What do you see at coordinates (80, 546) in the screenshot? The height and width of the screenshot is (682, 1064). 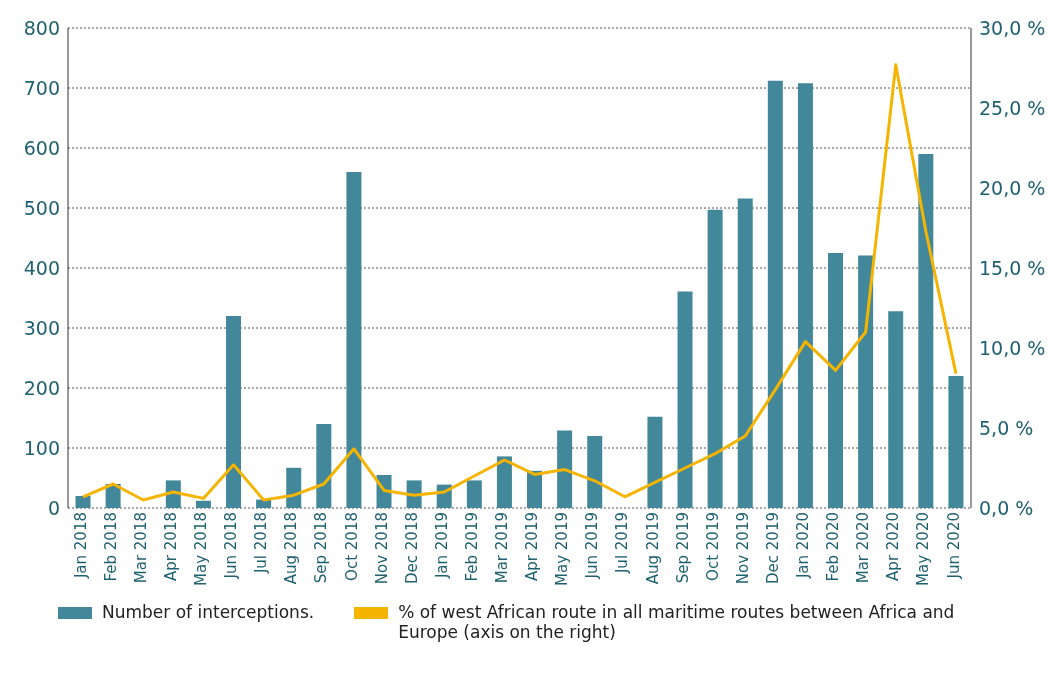 I see `x-tick-label: Jan 2018` at bounding box center [80, 546].